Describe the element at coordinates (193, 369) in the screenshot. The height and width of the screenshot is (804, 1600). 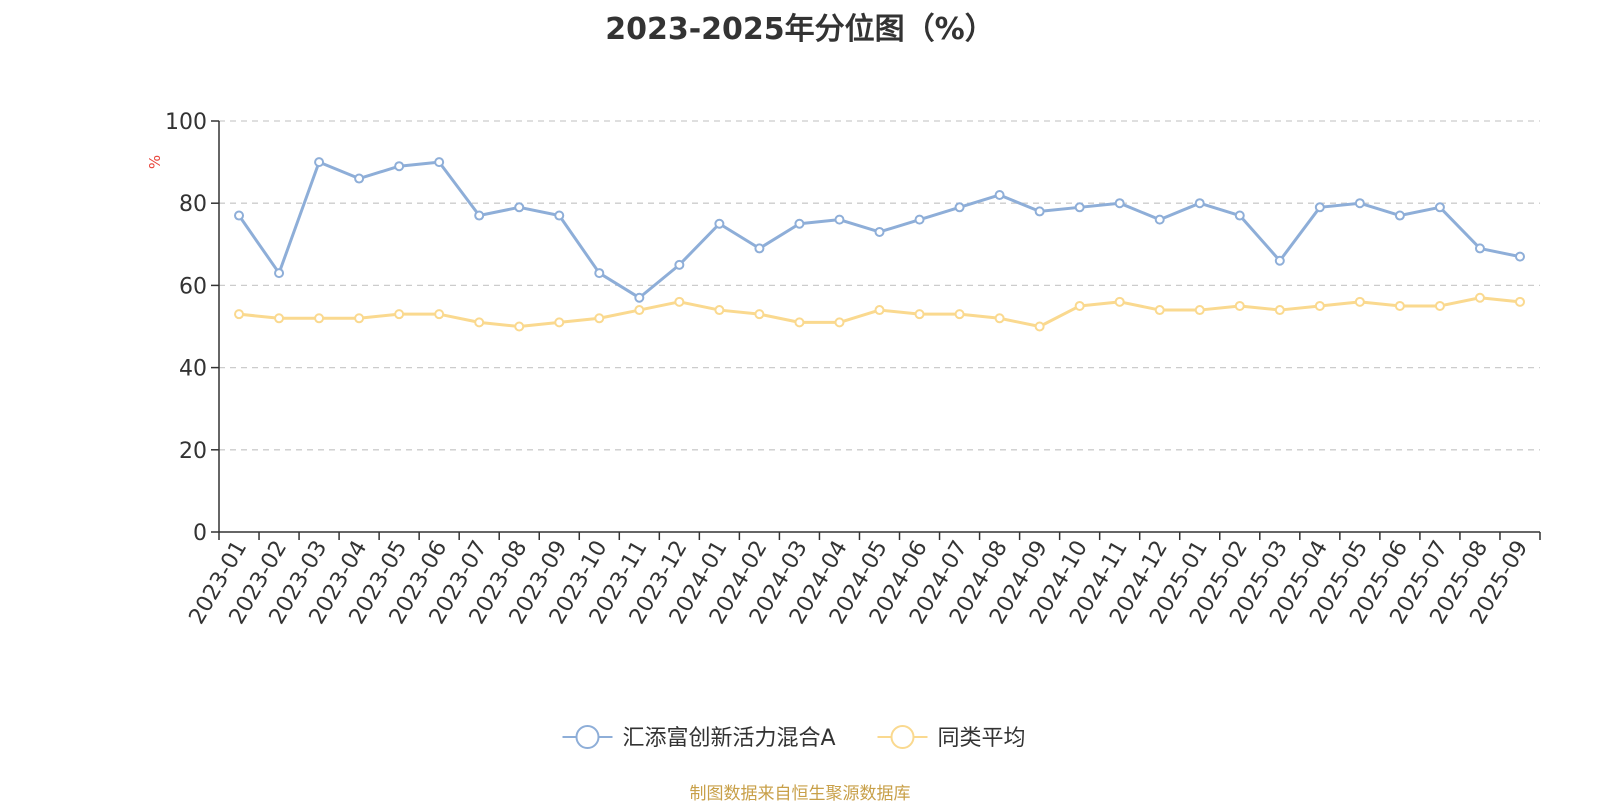
I see `y-tick-label: 40` at that location.